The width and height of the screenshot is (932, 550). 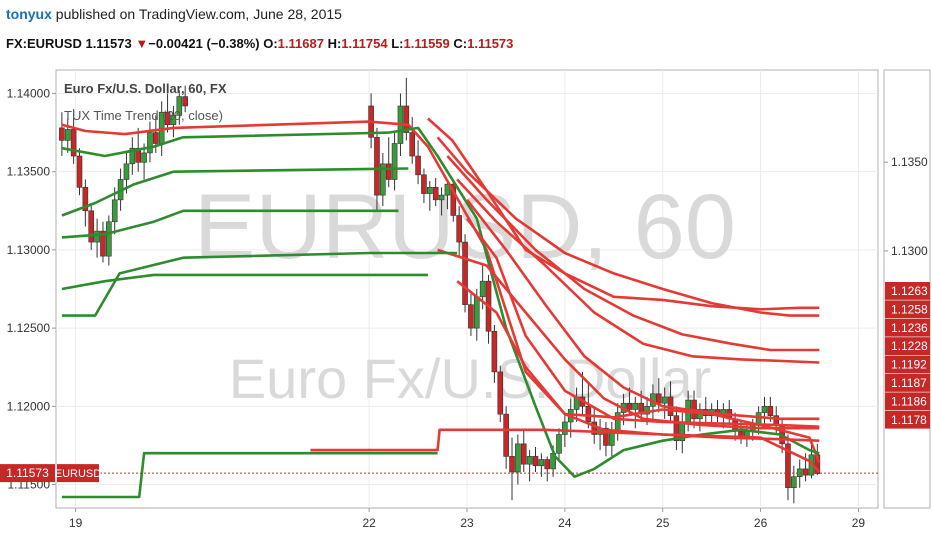 What do you see at coordinates (175, 43) in the screenshot?
I see `price-change: −0.00421` at bounding box center [175, 43].